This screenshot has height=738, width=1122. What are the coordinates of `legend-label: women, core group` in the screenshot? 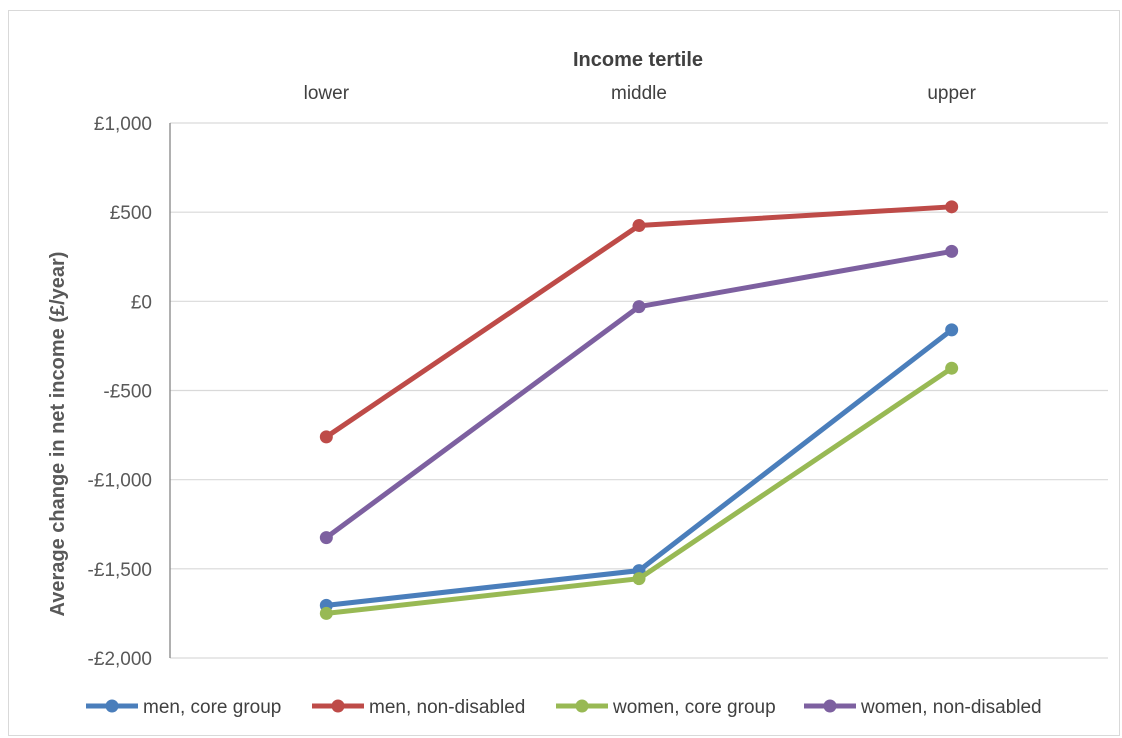 It's located at (694, 707).